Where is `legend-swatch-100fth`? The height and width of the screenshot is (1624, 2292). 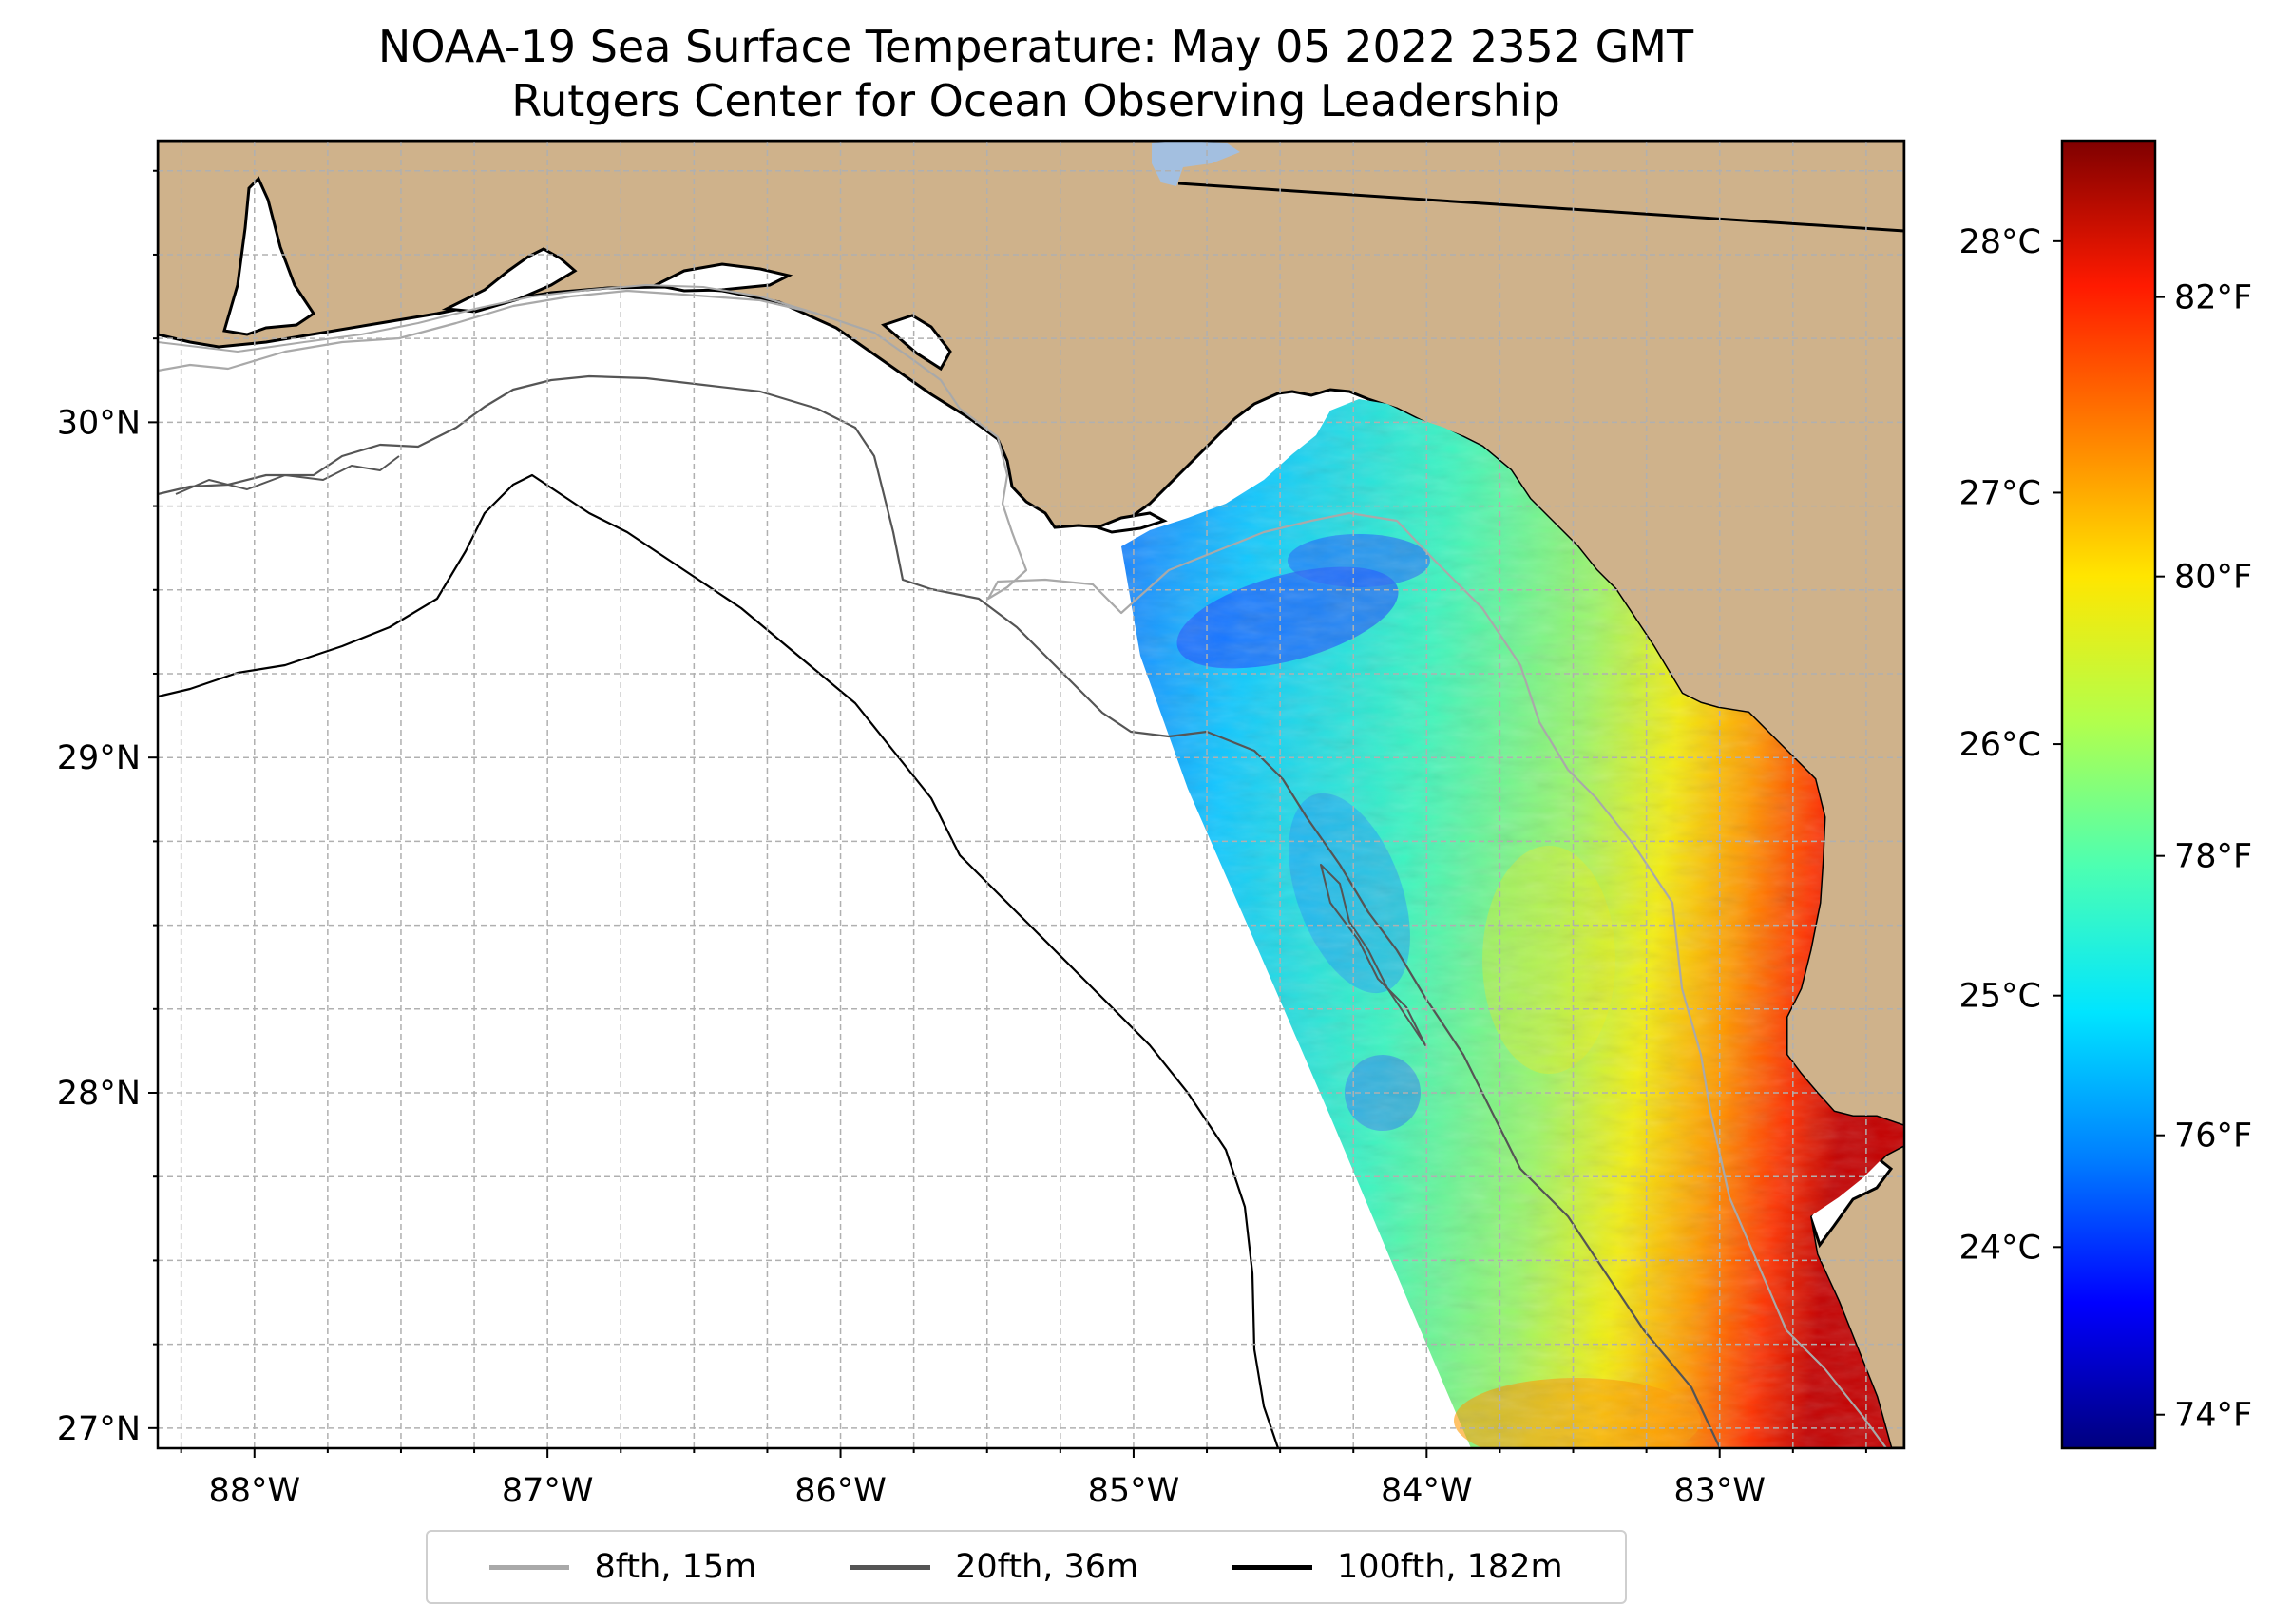
legend-swatch-100fth is located at coordinates (1272, 1567).